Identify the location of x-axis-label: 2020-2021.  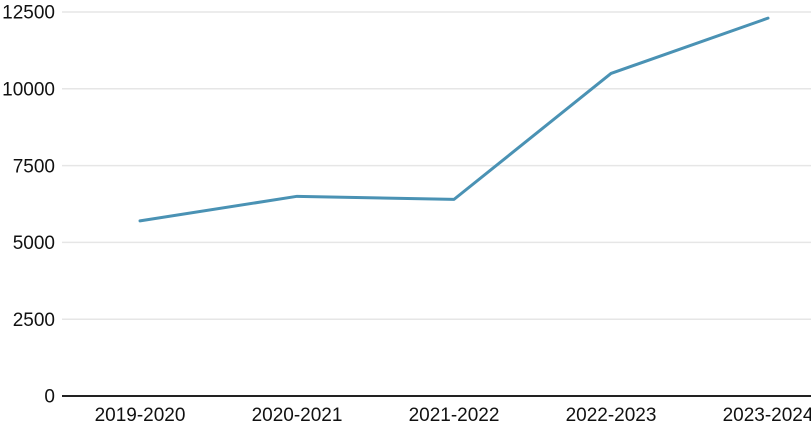
(297, 415).